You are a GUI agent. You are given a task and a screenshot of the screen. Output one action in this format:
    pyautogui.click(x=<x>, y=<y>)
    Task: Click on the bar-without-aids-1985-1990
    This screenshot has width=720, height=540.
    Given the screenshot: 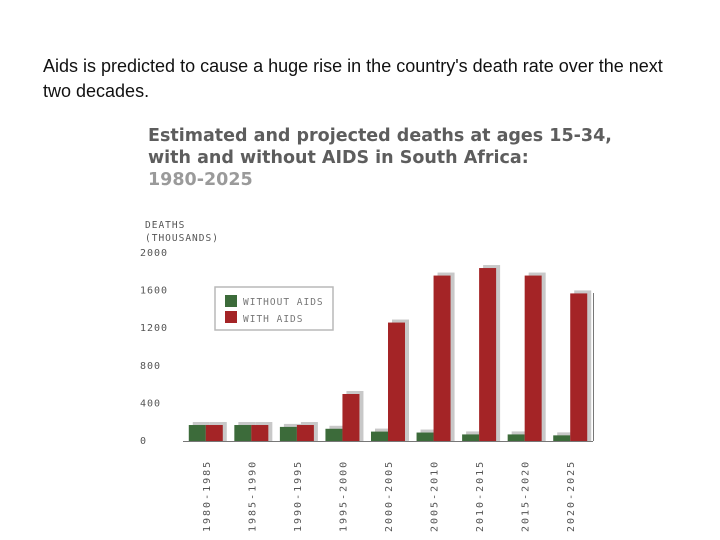 What is the action you would take?
    pyautogui.click(x=243, y=433)
    